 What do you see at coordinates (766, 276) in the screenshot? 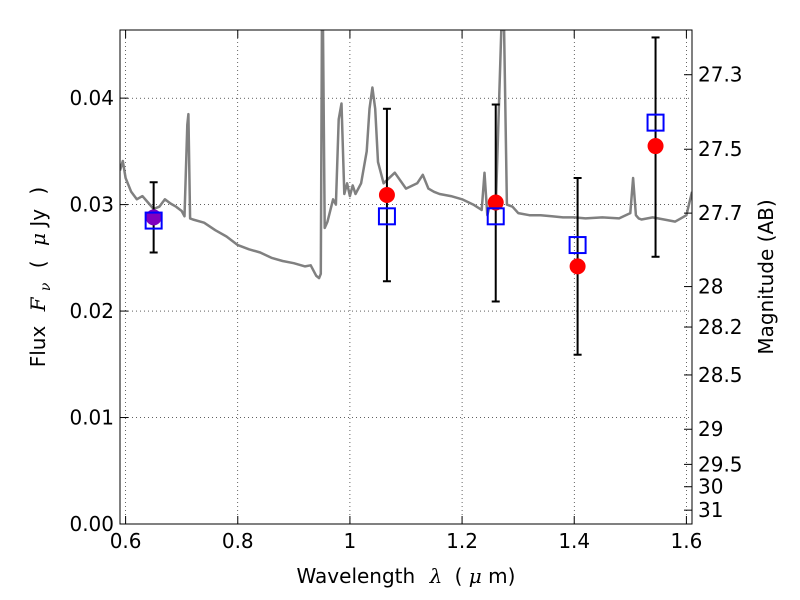
I see `y2-axis-label: Magnitude (AB)` at bounding box center [766, 276].